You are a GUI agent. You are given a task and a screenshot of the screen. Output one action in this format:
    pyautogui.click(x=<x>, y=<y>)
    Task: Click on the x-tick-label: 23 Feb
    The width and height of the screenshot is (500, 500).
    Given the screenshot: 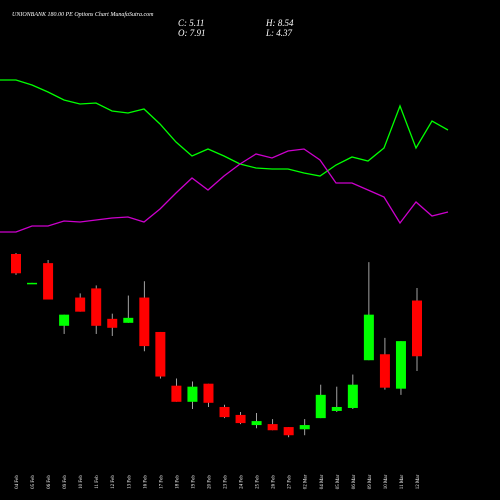 What is the action you would take?
    pyautogui.click(x=226, y=482)
    